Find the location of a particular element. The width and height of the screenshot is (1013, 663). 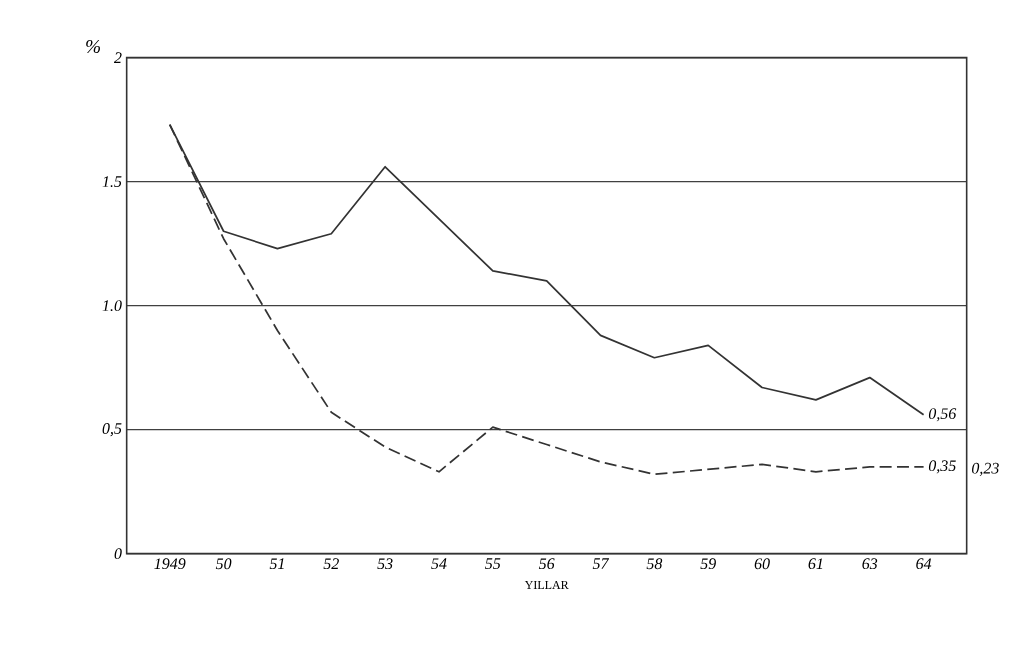

data-label: 0,56 is located at coordinates (942, 415).